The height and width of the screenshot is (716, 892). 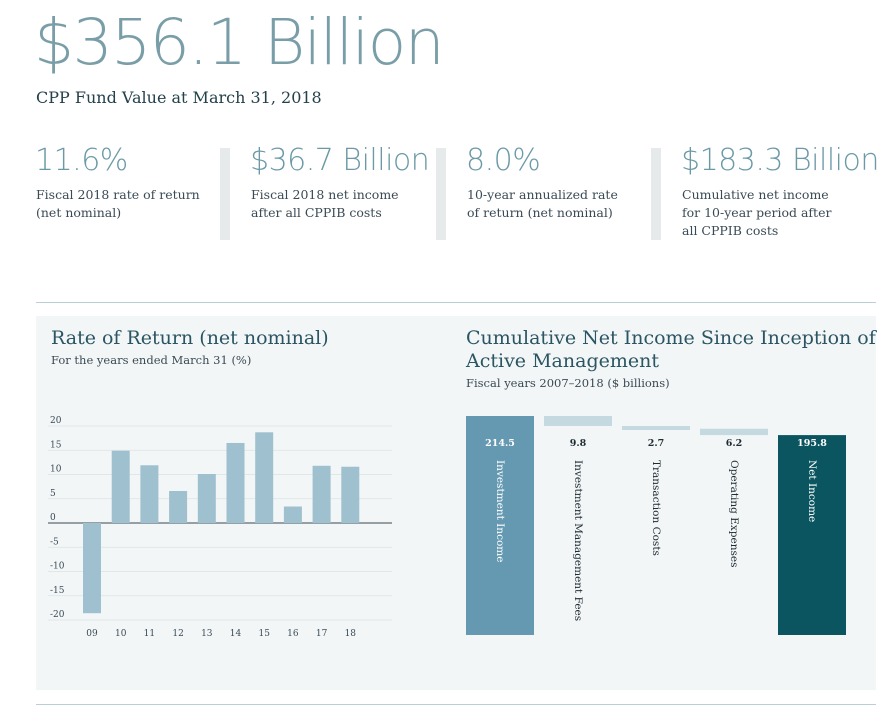 I want to click on y-tick-label: 20, so click(x=56, y=421).